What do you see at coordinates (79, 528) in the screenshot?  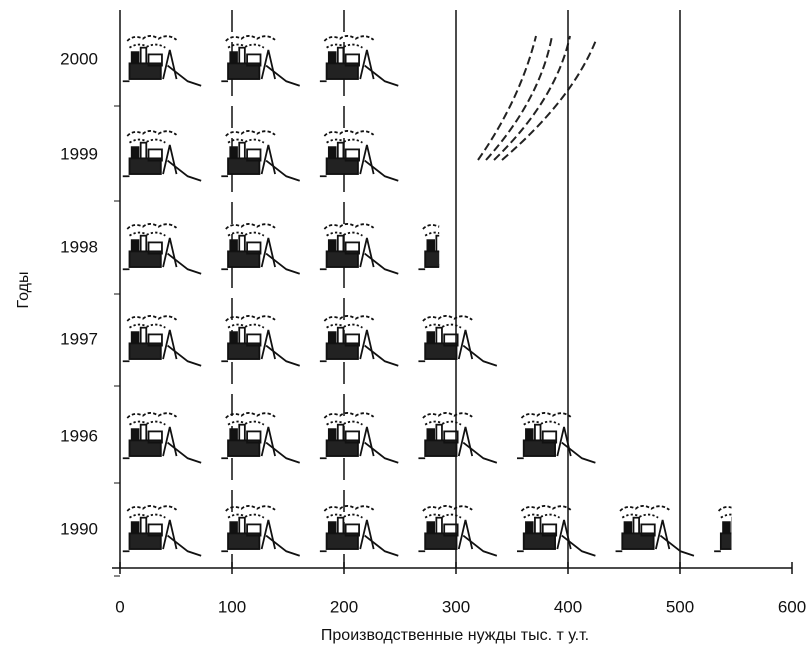 I see `y-tick-label: 1990` at bounding box center [79, 528].